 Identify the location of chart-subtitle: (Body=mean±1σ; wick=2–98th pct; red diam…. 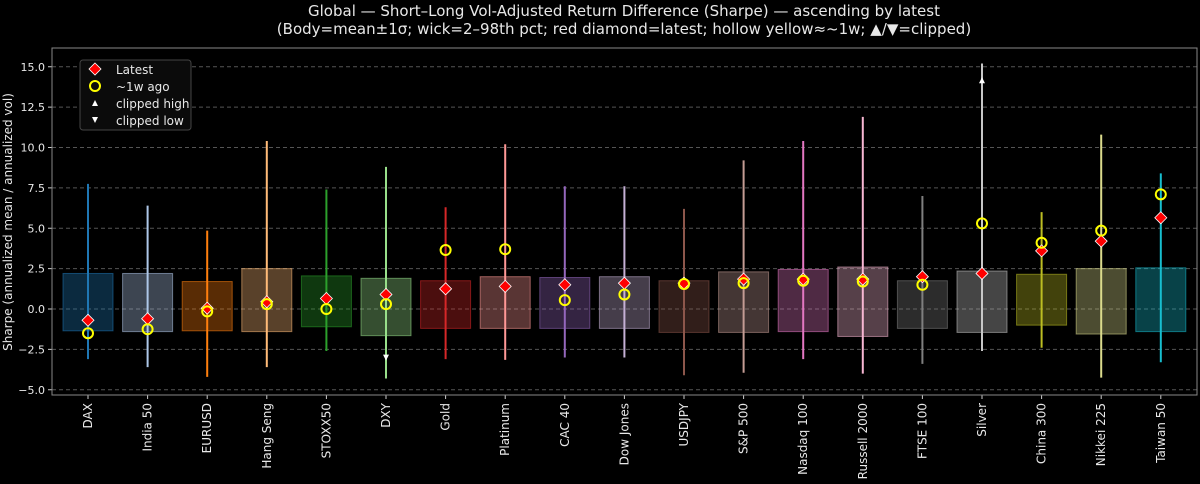
(624, 29).